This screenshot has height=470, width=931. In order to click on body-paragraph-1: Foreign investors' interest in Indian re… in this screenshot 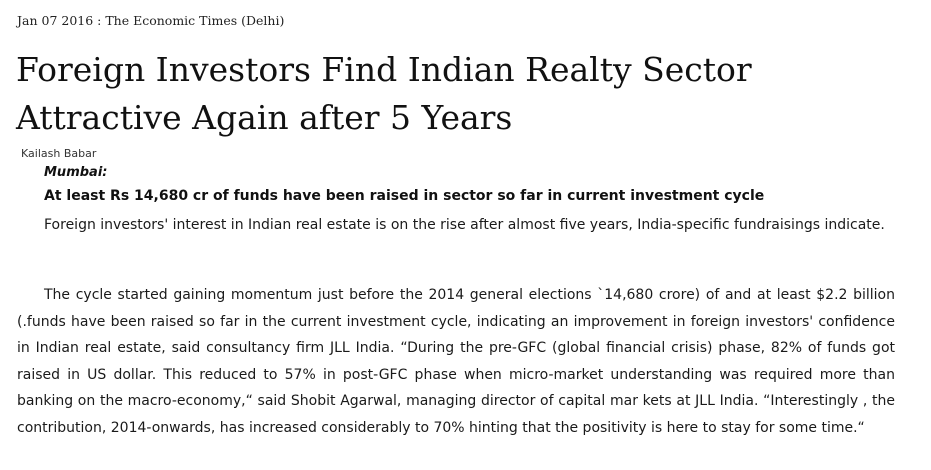, I will do `click(464, 225)`.